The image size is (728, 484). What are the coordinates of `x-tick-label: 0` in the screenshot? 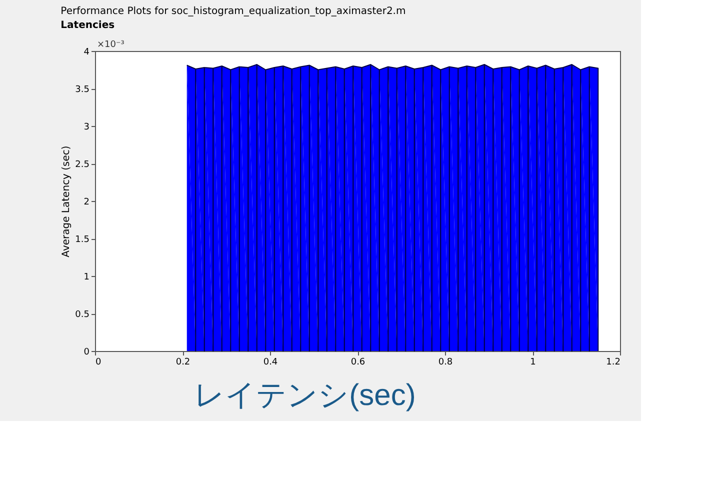 It's located at (99, 363).